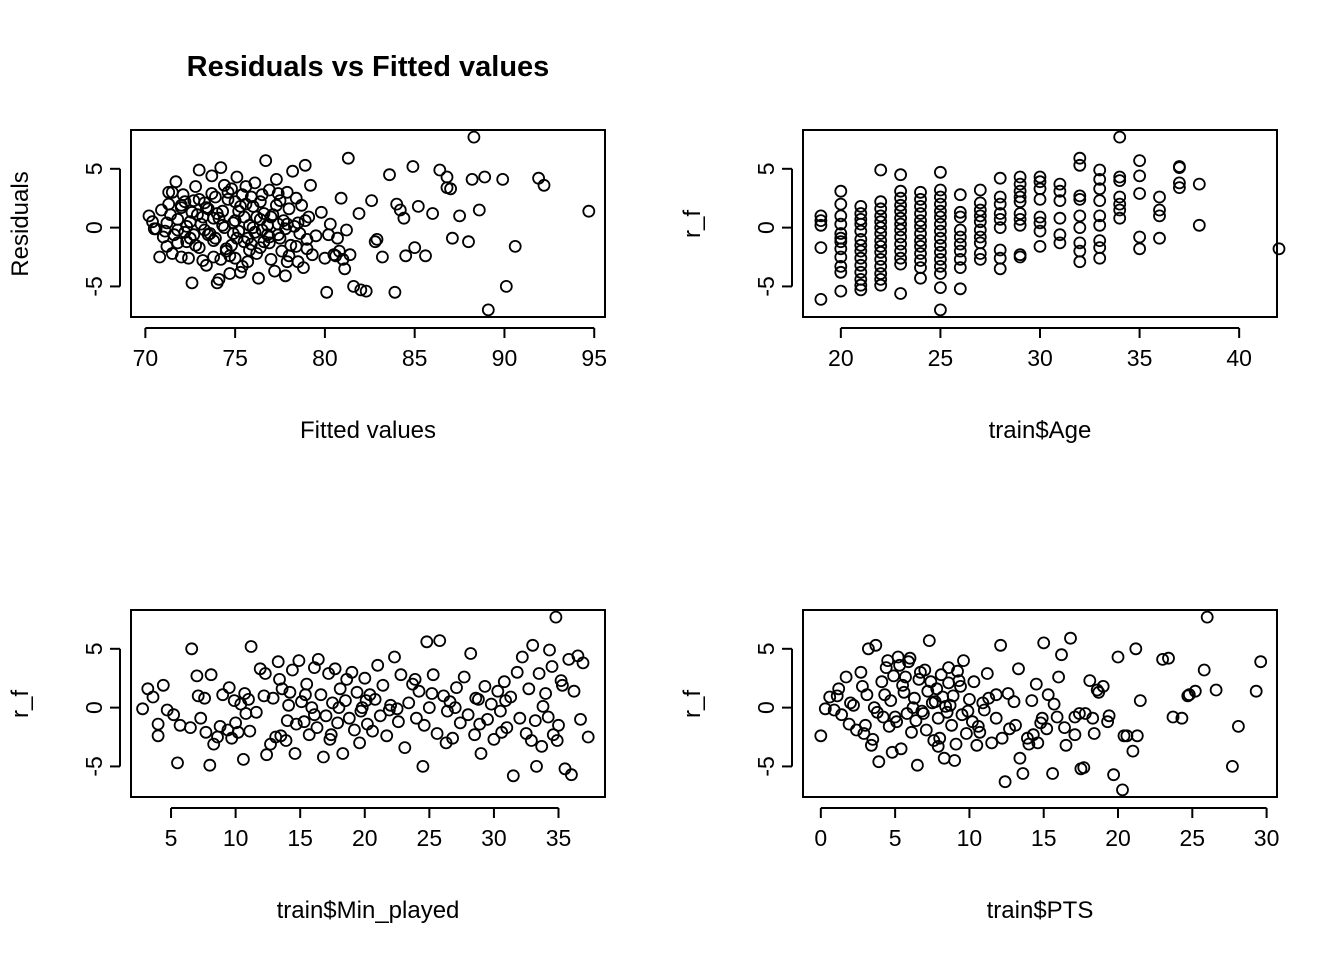 The height and width of the screenshot is (960, 1344). Describe the element at coordinates (559, 838) in the screenshot. I see `x-tick-label: 35` at that location.